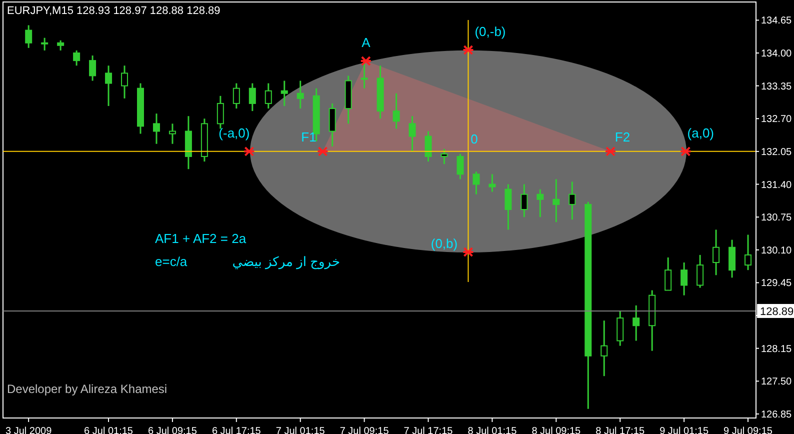 The height and width of the screenshot is (434, 794). I want to click on annotation: AF1 + AF2 = 2a, so click(201, 238).